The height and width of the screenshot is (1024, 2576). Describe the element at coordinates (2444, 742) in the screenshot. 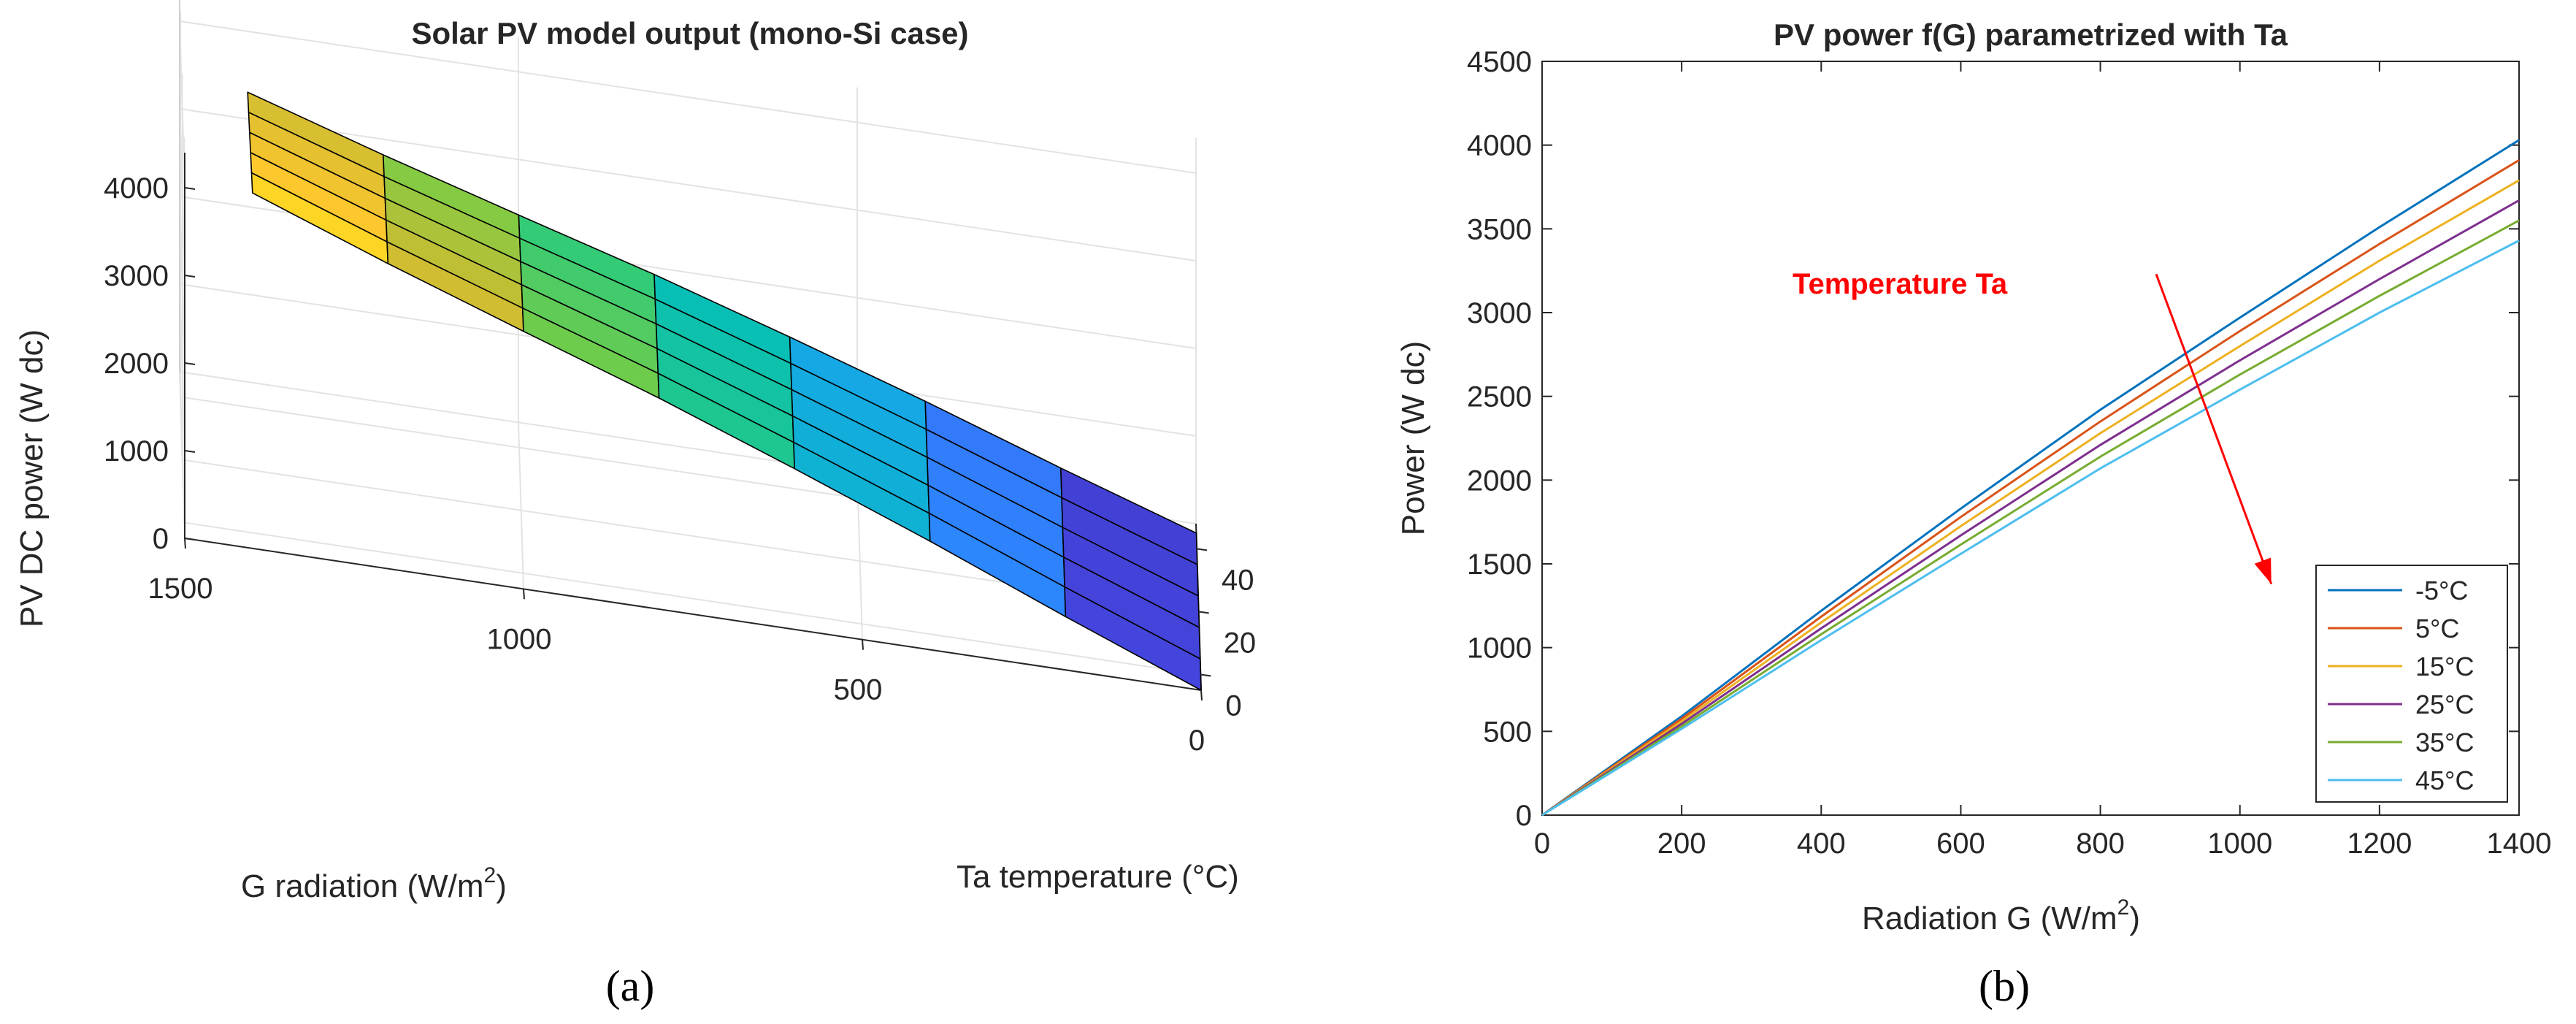

I see `b-legend-label-4: 35°C` at that location.